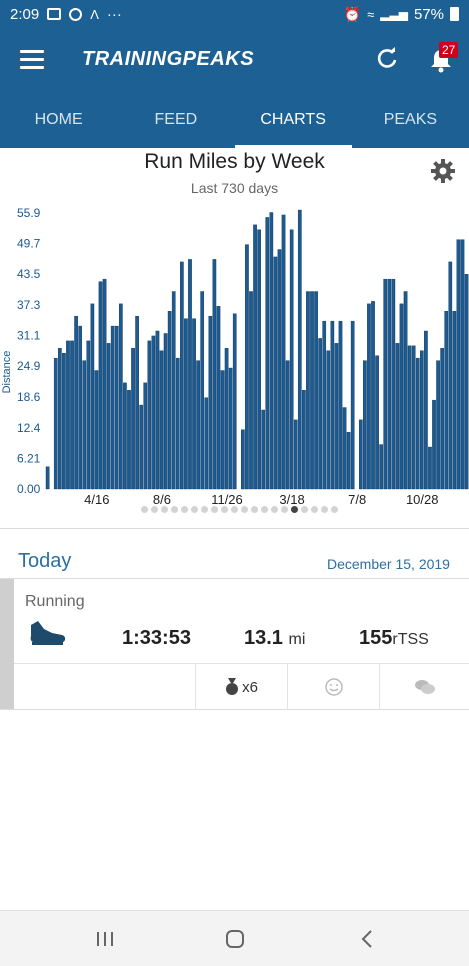 The width and height of the screenshot is (469, 966). What do you see at coordinates (388, 564) in the screenshot?
I see `today-date: December 15, 2019` at bounding box center [388, 564].